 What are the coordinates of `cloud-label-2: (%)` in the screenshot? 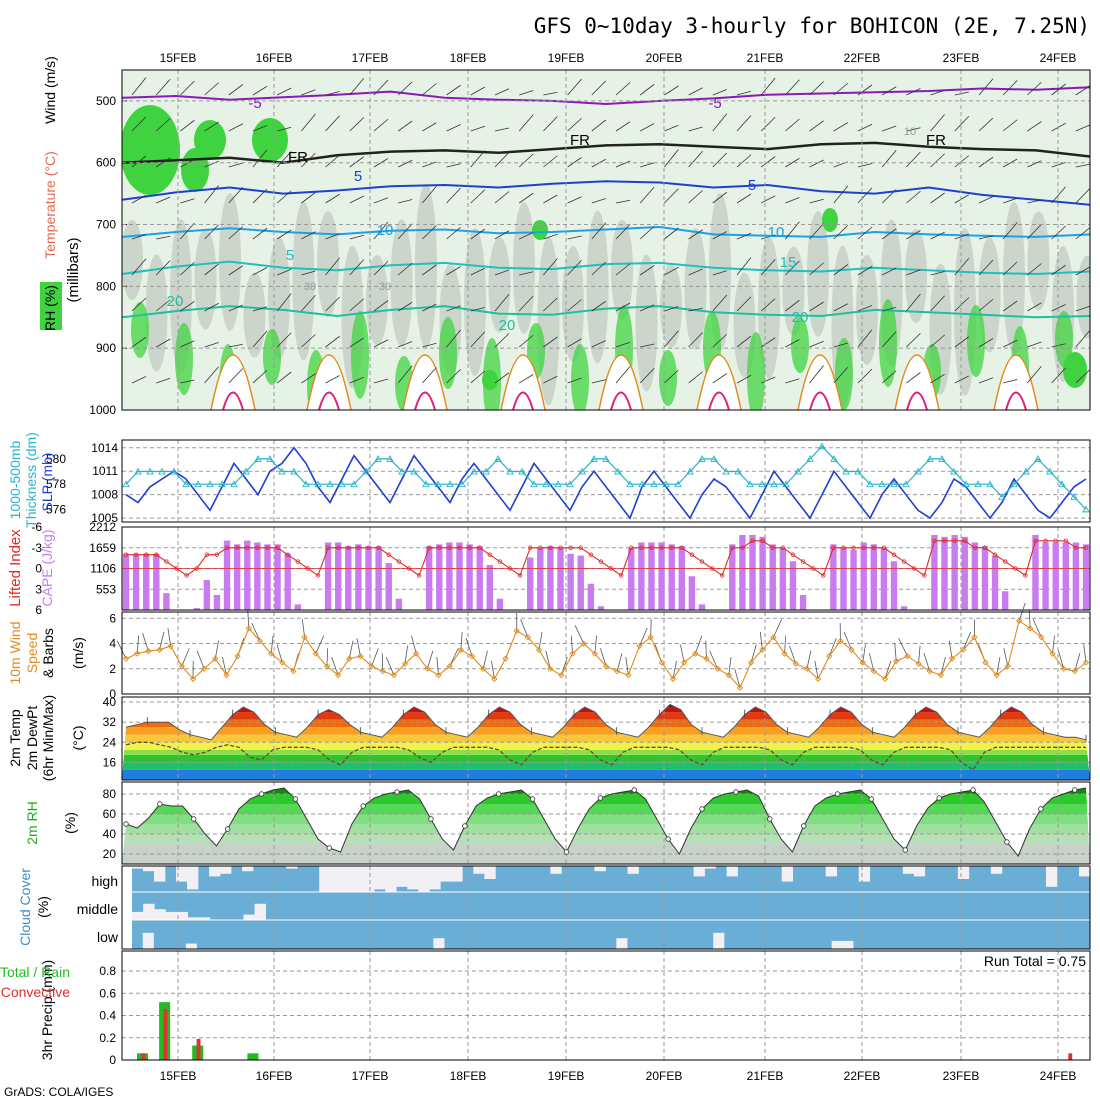 It's located at (43, 907).